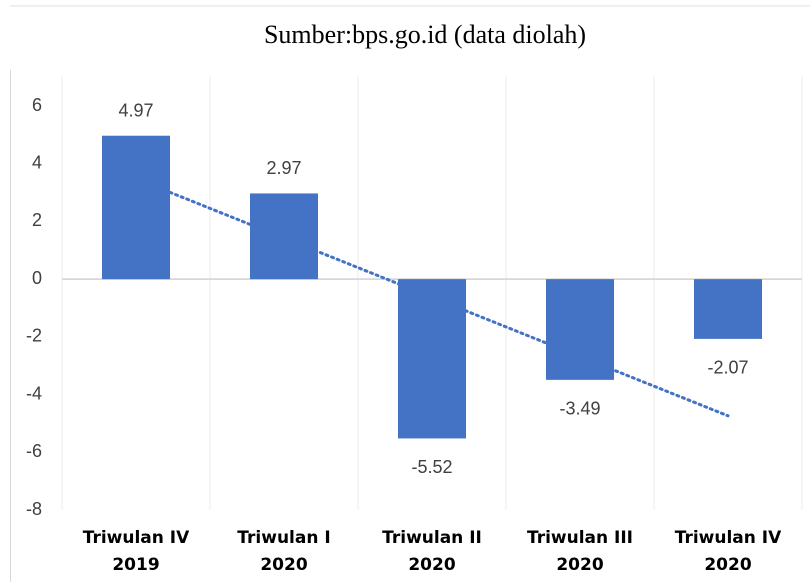  Describe the element at coordinates (727, 368) in the screenshot. I see `value-label: -2.07` at that location.